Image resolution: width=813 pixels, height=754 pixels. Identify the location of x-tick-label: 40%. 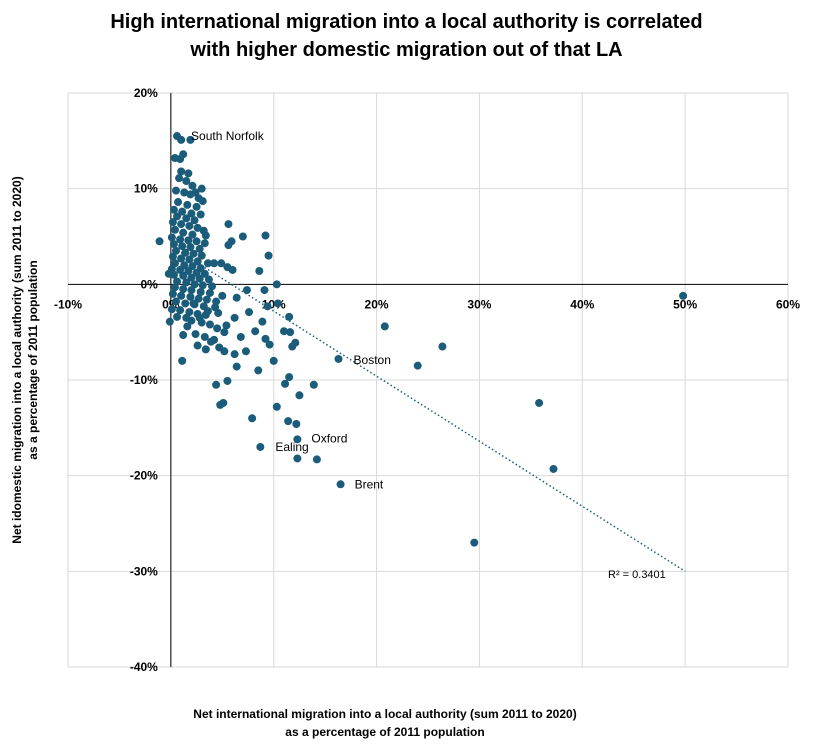
(582, 304).